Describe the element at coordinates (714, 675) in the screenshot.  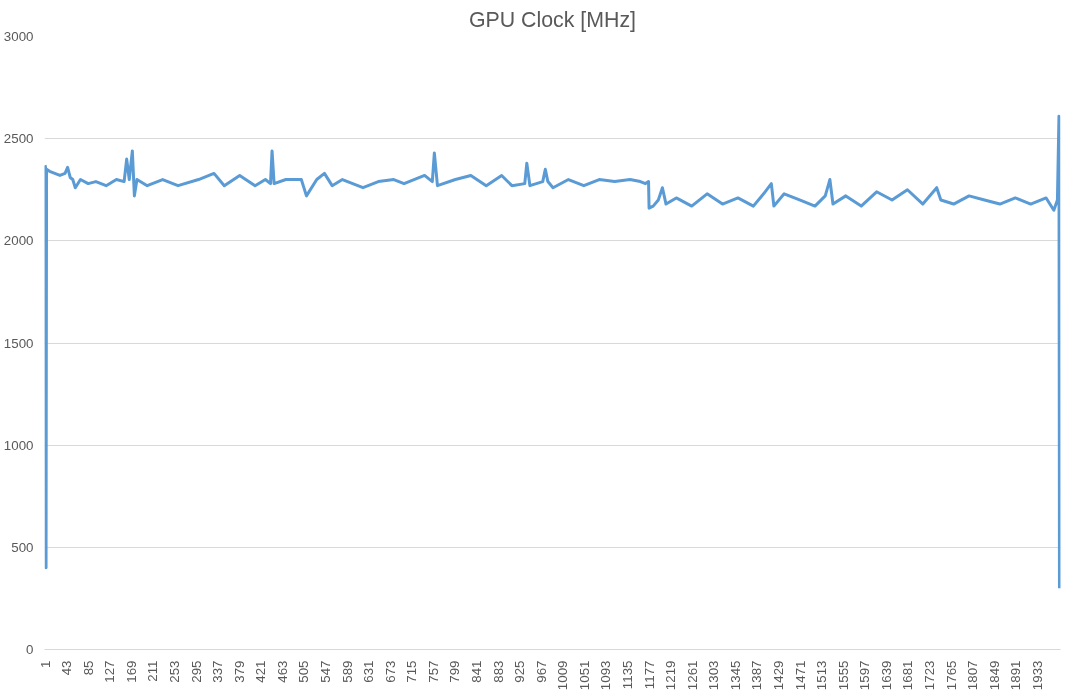
I see `x-tick-label: 1303` at that location.